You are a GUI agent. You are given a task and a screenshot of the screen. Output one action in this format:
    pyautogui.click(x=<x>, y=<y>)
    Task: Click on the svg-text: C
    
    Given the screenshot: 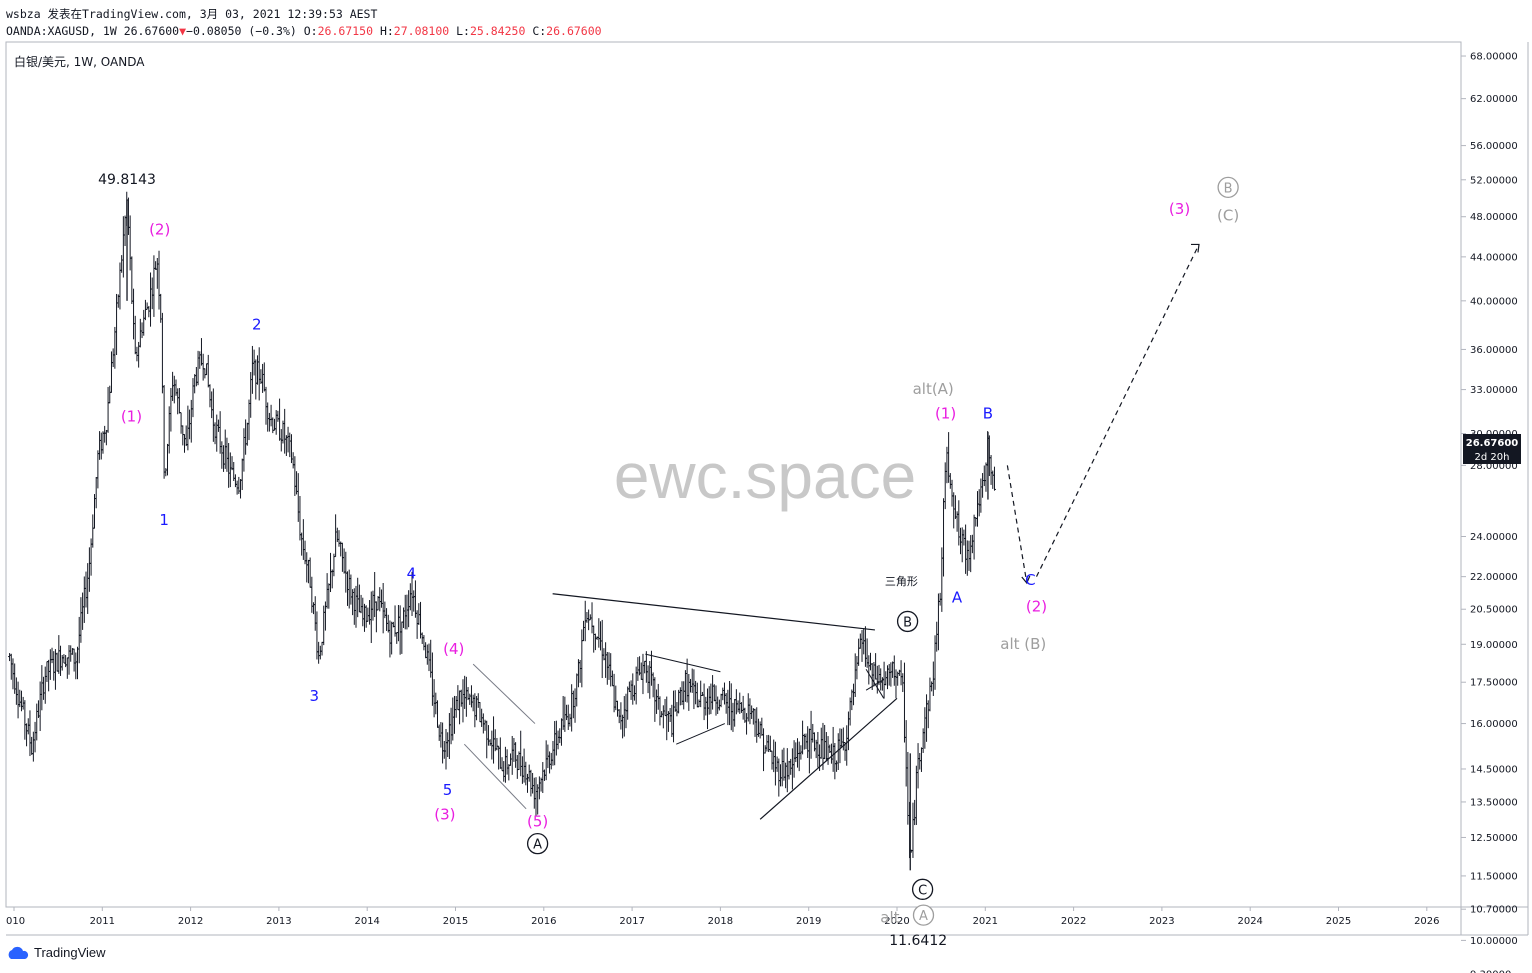 What is the action you would take?
    pyautogui.click(x=922, y=890)
    